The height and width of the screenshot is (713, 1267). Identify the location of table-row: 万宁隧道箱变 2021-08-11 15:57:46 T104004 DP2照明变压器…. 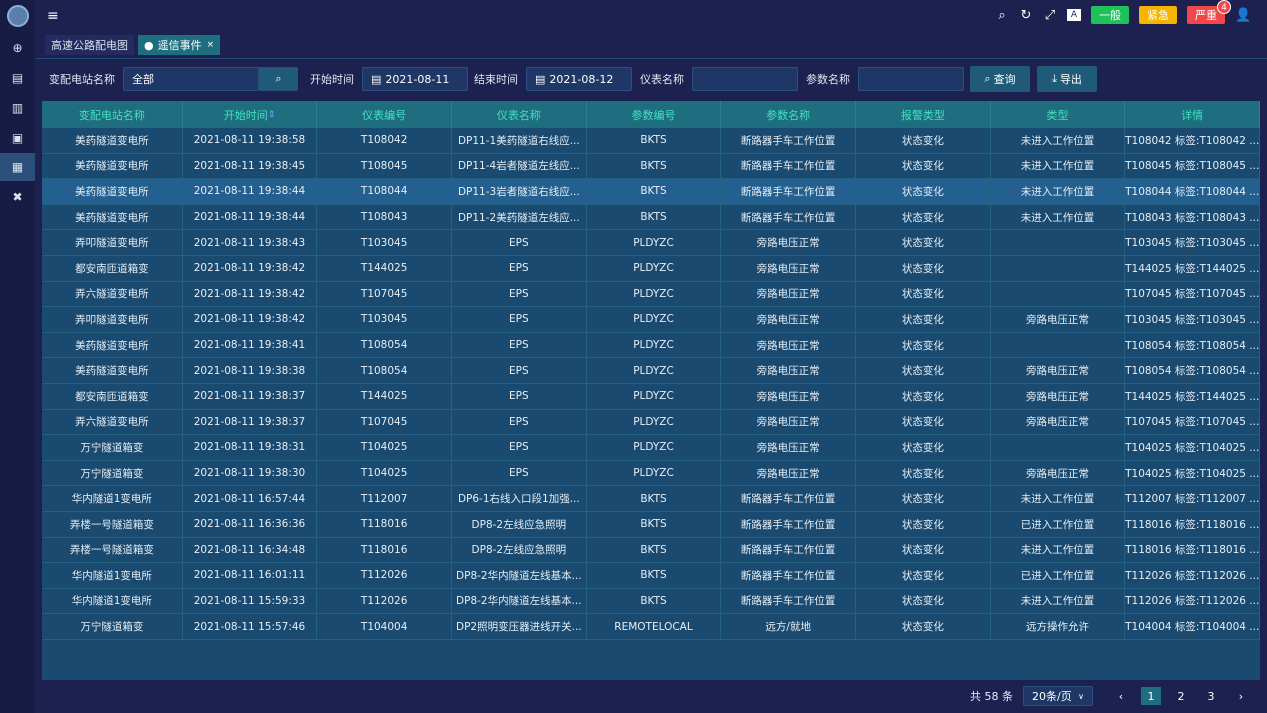
(651, 627).